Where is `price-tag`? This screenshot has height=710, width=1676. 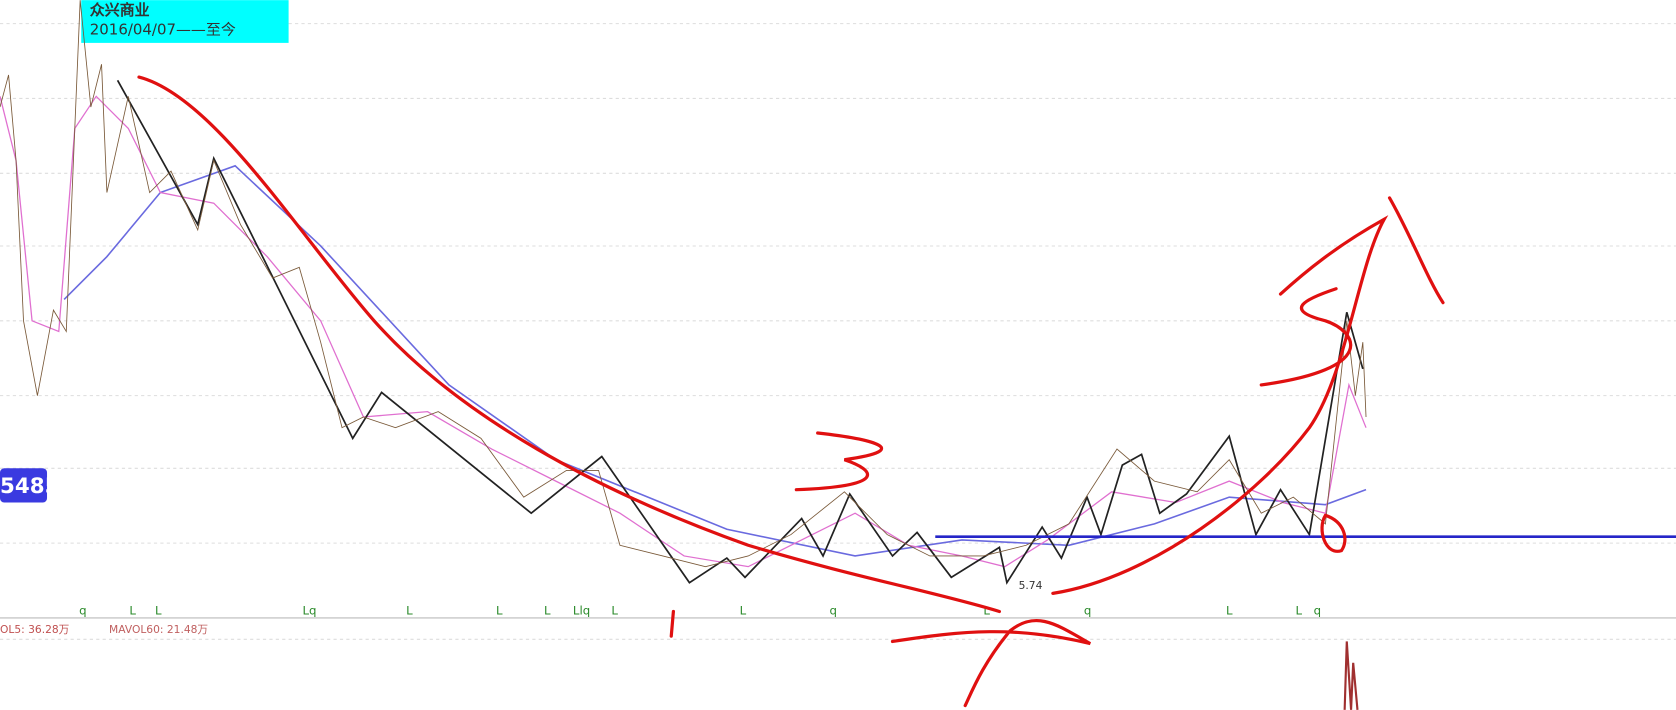
price-tag is located at coordinates (24, 485).